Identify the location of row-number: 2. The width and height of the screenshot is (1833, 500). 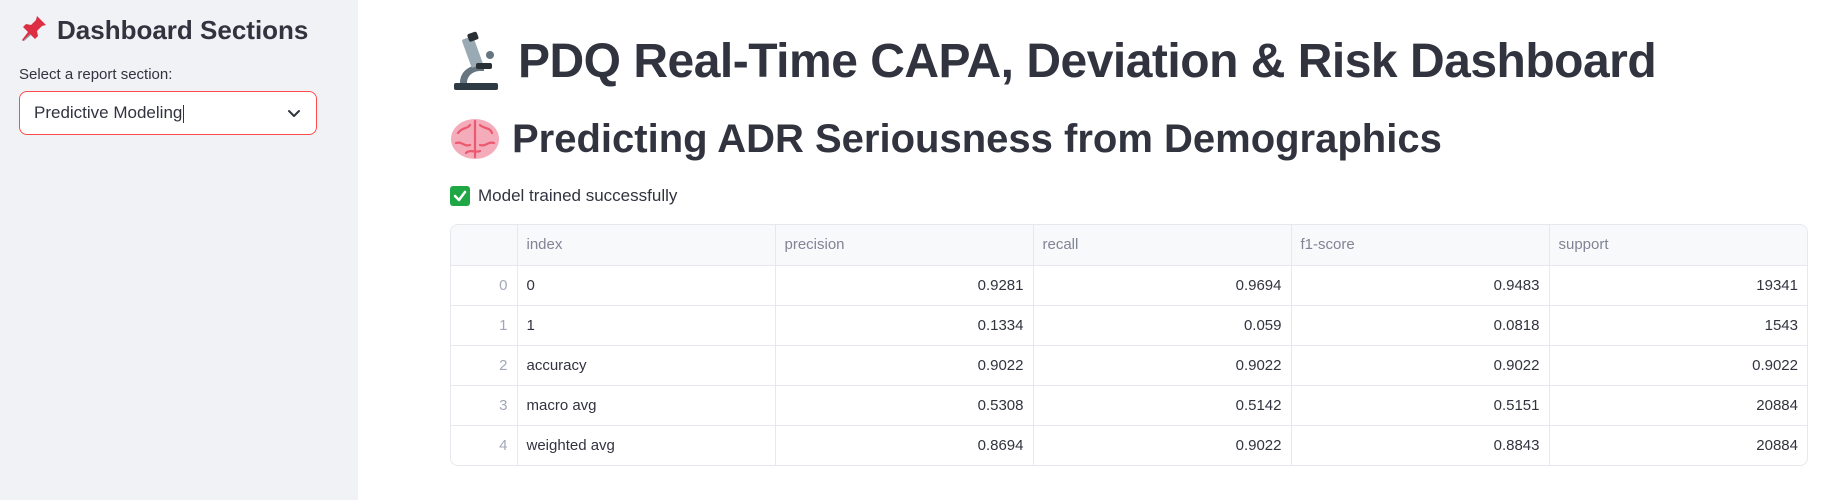
(484, 365).